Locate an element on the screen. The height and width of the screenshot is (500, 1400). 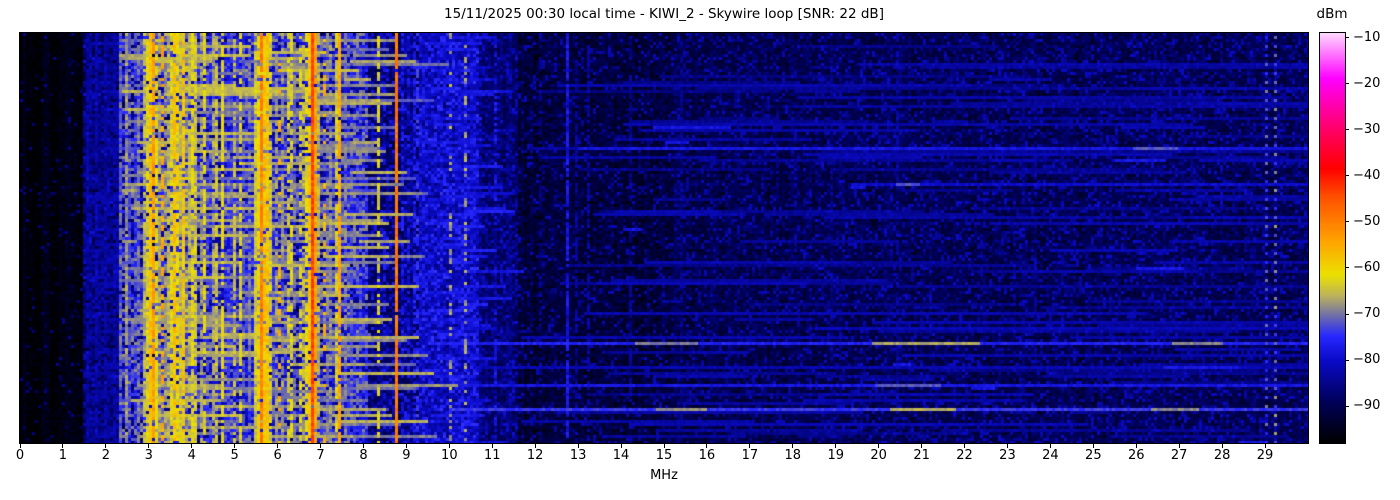
x-tick-label: 1 is located at coordinates (63, 455).